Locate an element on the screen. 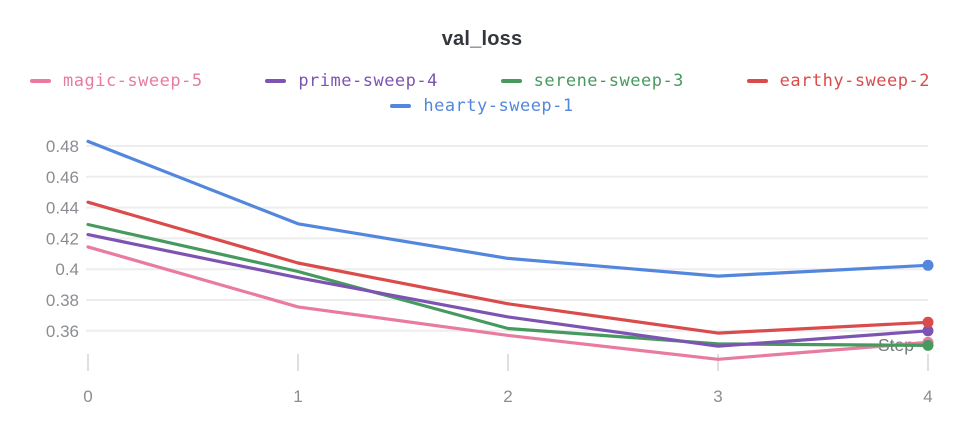  legend-row-2: hearty-sweep-1 is located at coordinates (482, 106).